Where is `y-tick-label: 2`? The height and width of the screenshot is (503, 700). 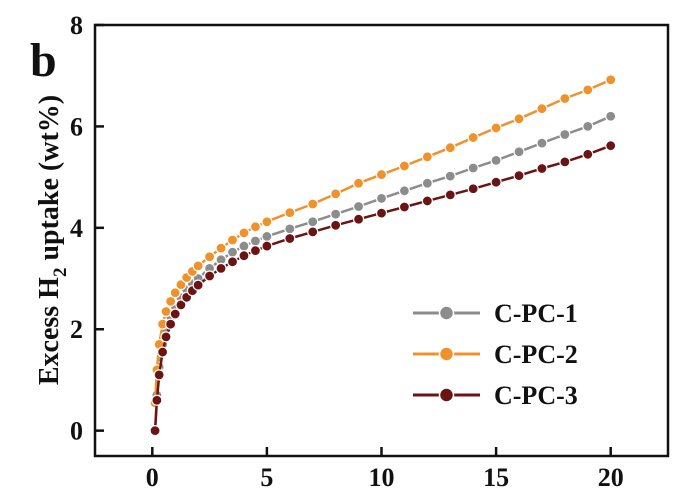
y-tick-label: 2 is located at coordinates (76, 329).